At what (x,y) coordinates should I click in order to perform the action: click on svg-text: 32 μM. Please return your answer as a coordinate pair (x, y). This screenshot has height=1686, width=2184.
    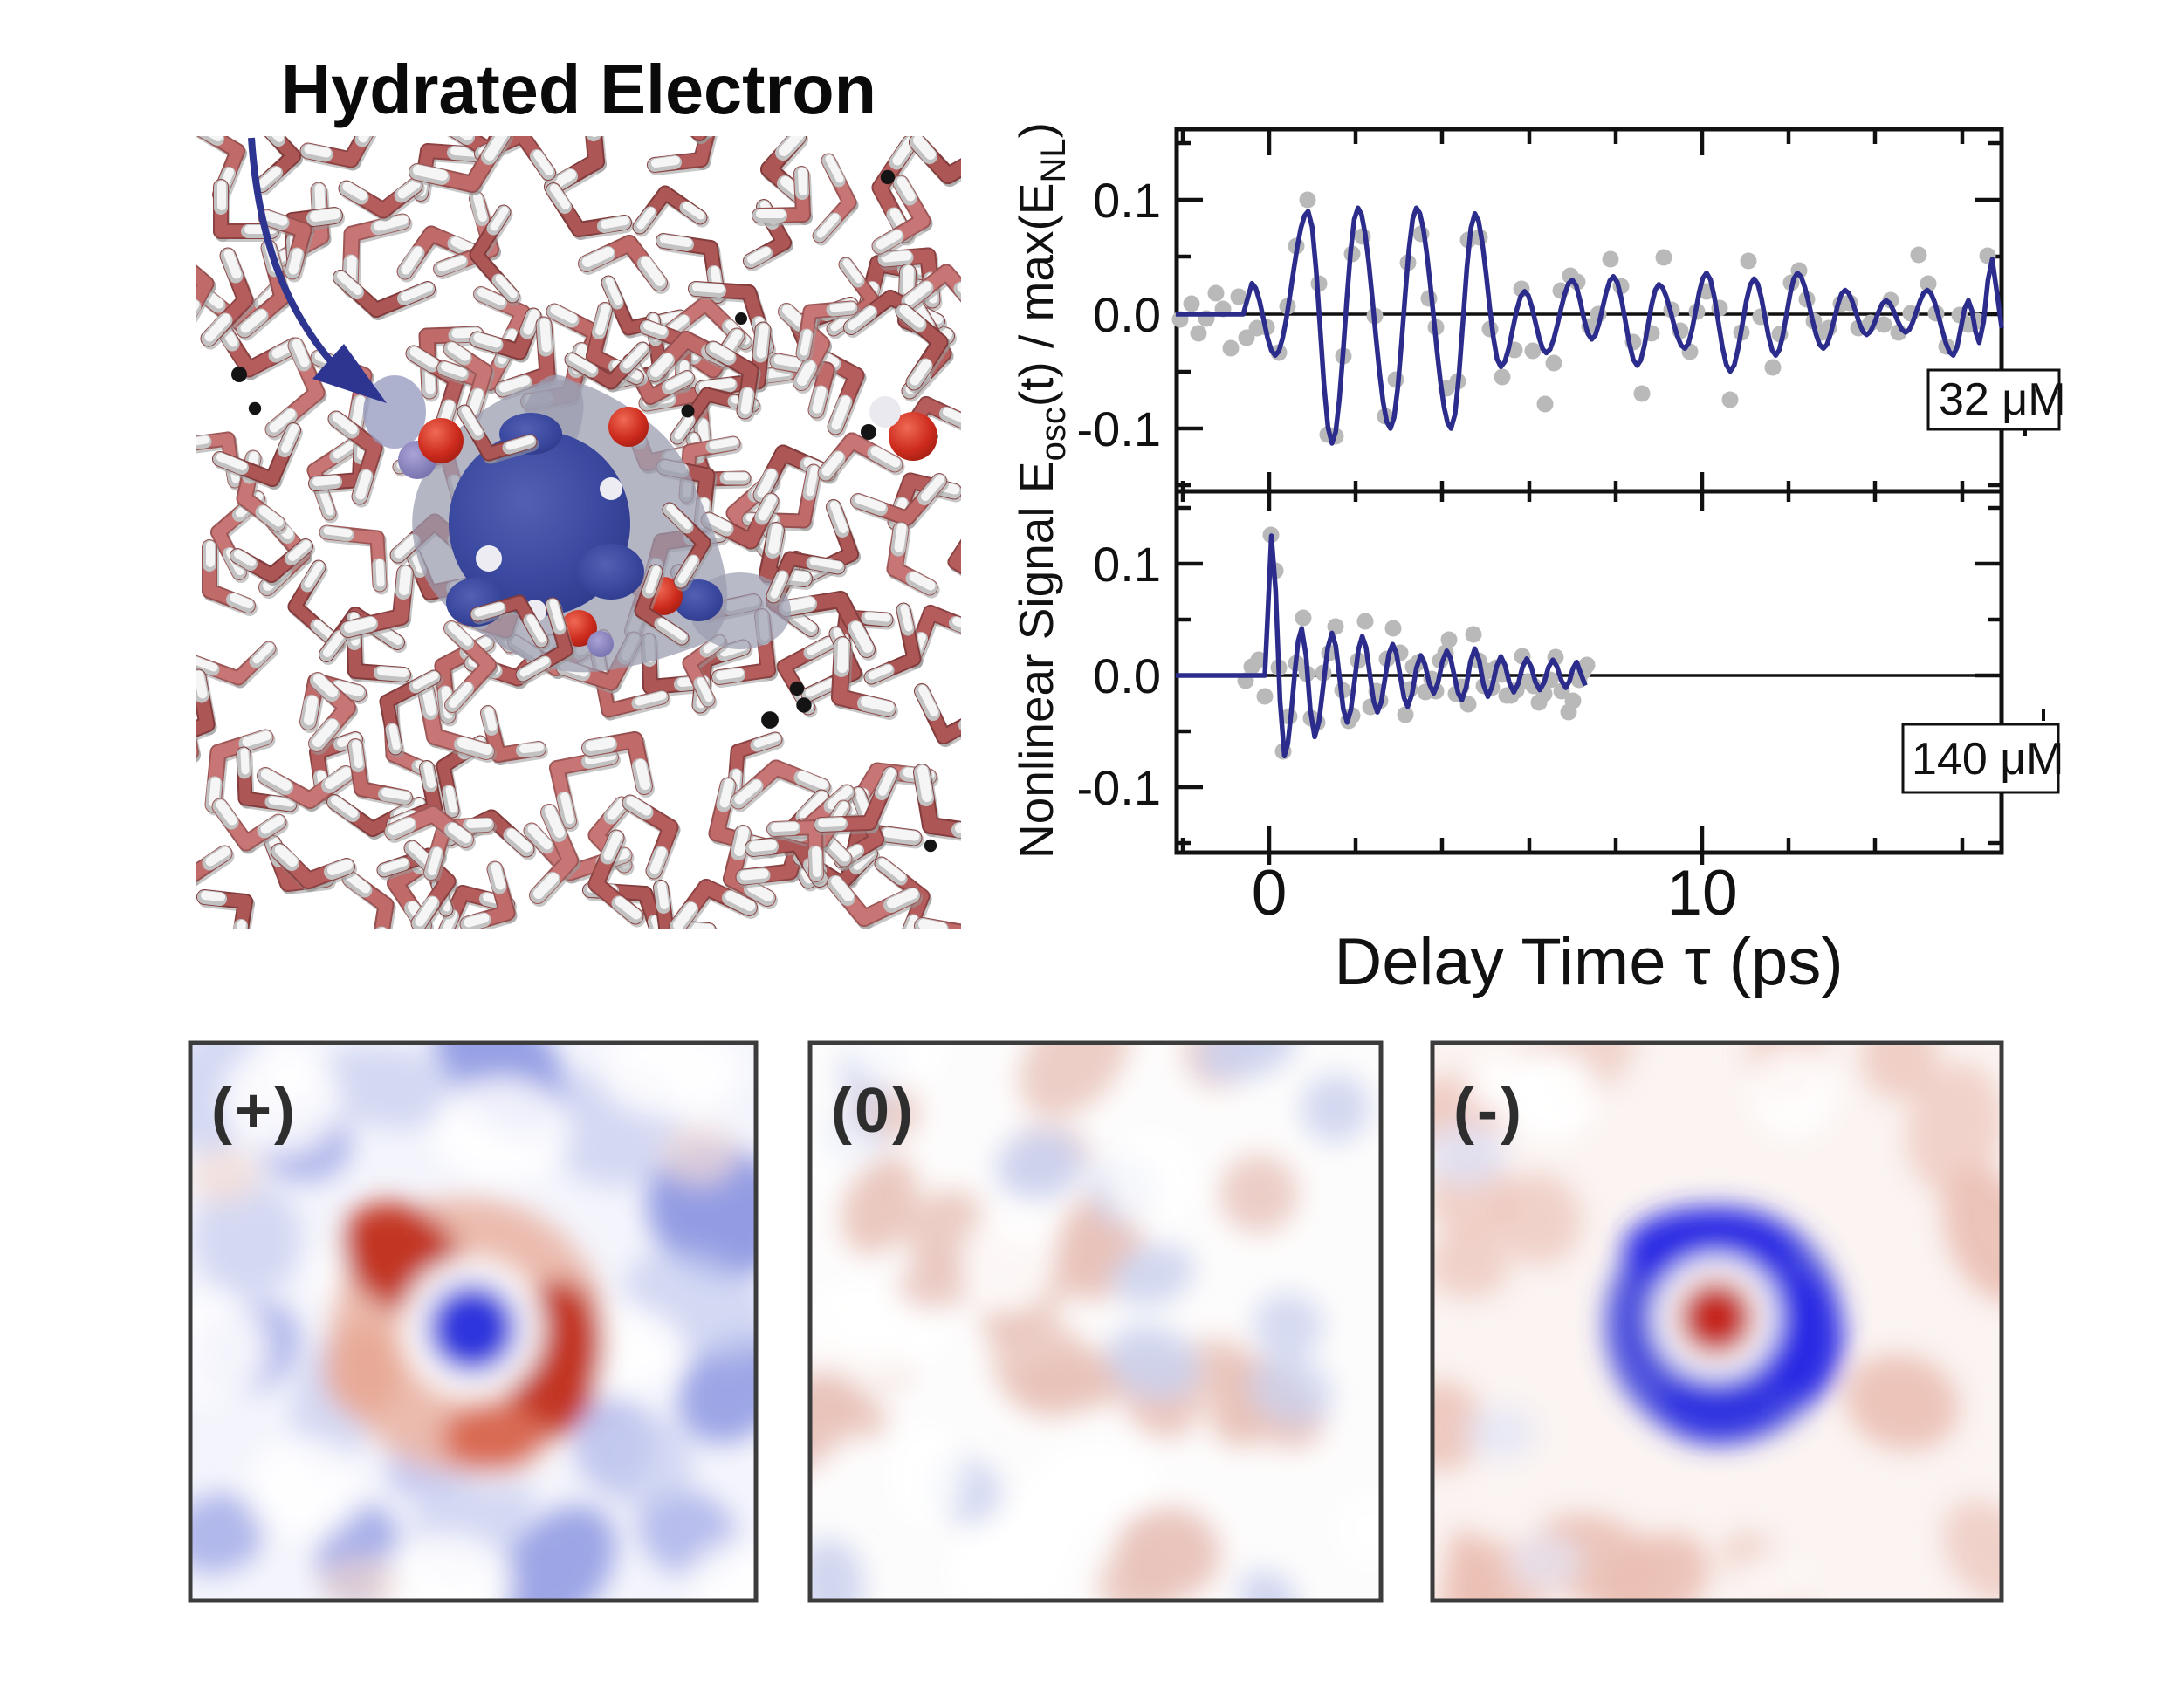
    Looking at the image, I should click on (2002, 400).